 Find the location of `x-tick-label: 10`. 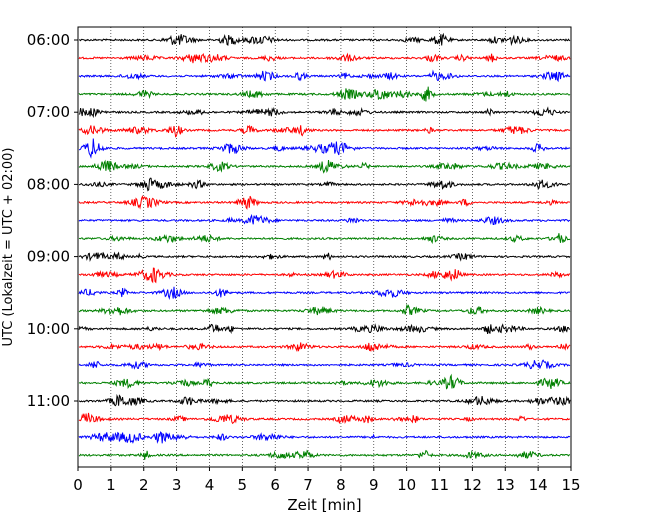

x-tick-label: 10 is located at coordinates (406, 485).